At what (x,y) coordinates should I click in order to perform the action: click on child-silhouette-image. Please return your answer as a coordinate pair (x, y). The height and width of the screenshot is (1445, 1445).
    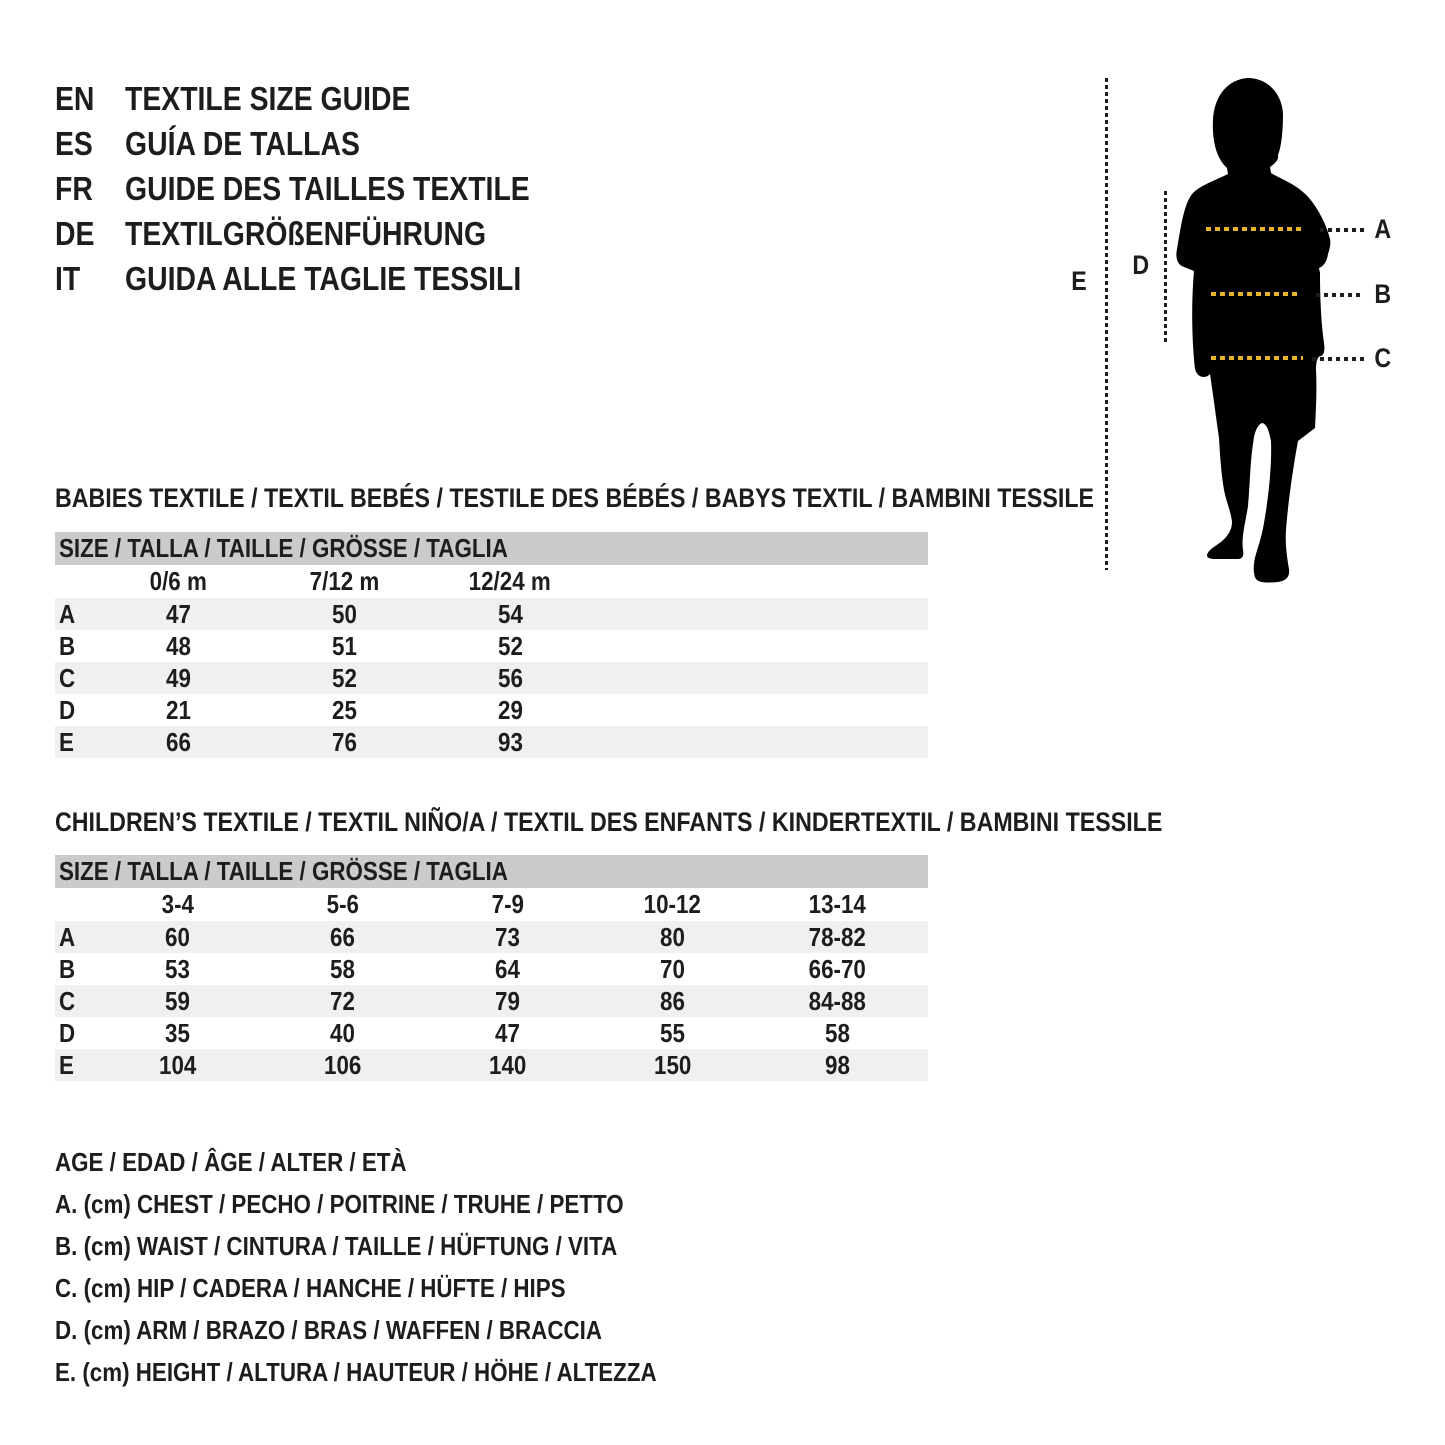
    Looking at the image, I should click on (1253, 330).